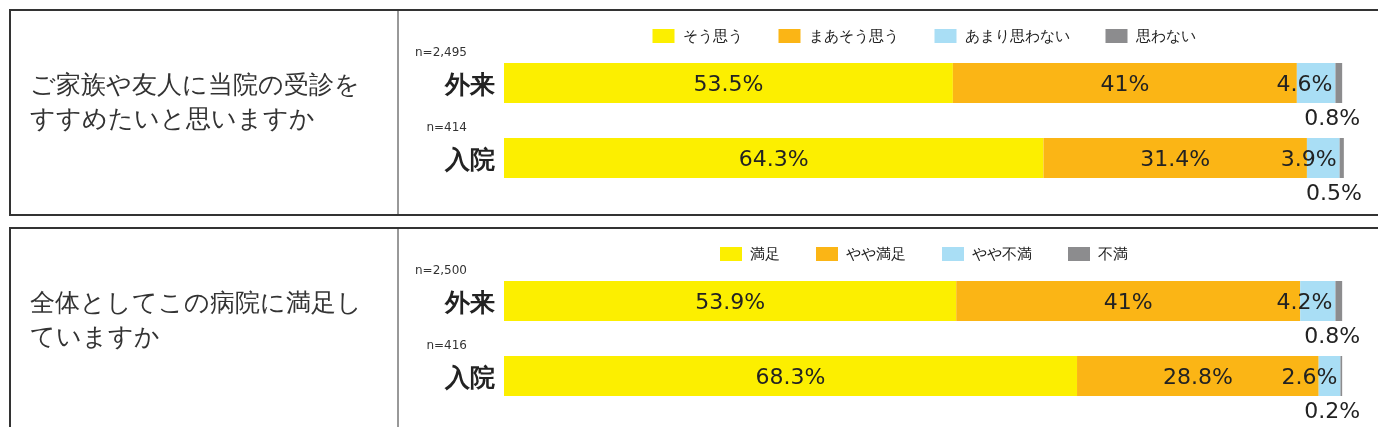 This screenshot has height=427, width=1378. What do you see at coordinates (853, 36) in the screenshot?
I see `legend-label: まあそう思う` at bounding box center [853, 36].